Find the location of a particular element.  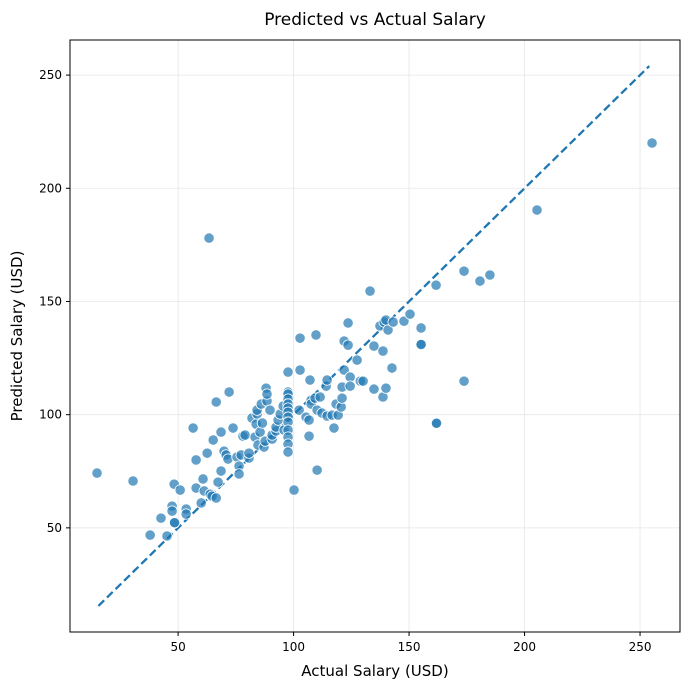

chart-title: Predicted vs Actual Salary is located at coordinates (375, 20).